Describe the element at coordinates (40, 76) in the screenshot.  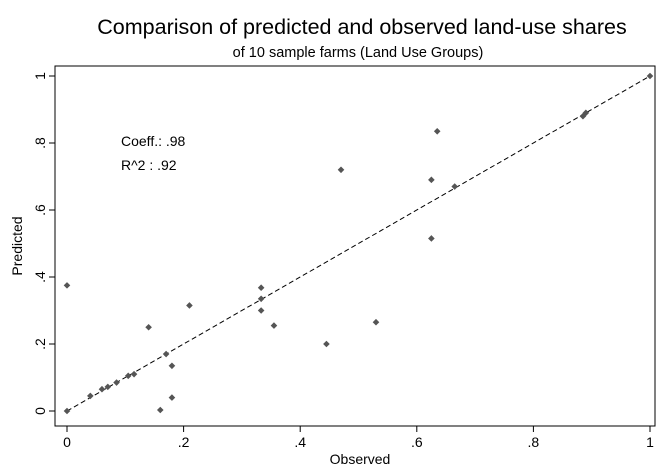
I see `y-tick-label: 1` at that location.